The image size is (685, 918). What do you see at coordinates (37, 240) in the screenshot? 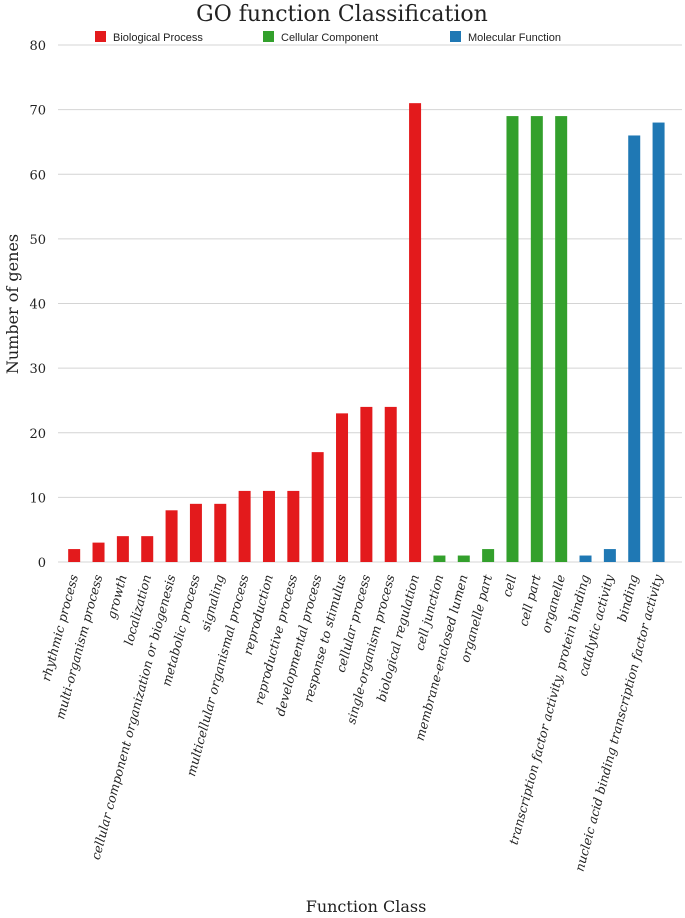
I see `y-tick-label: 50` at bounding box center [37, 240].